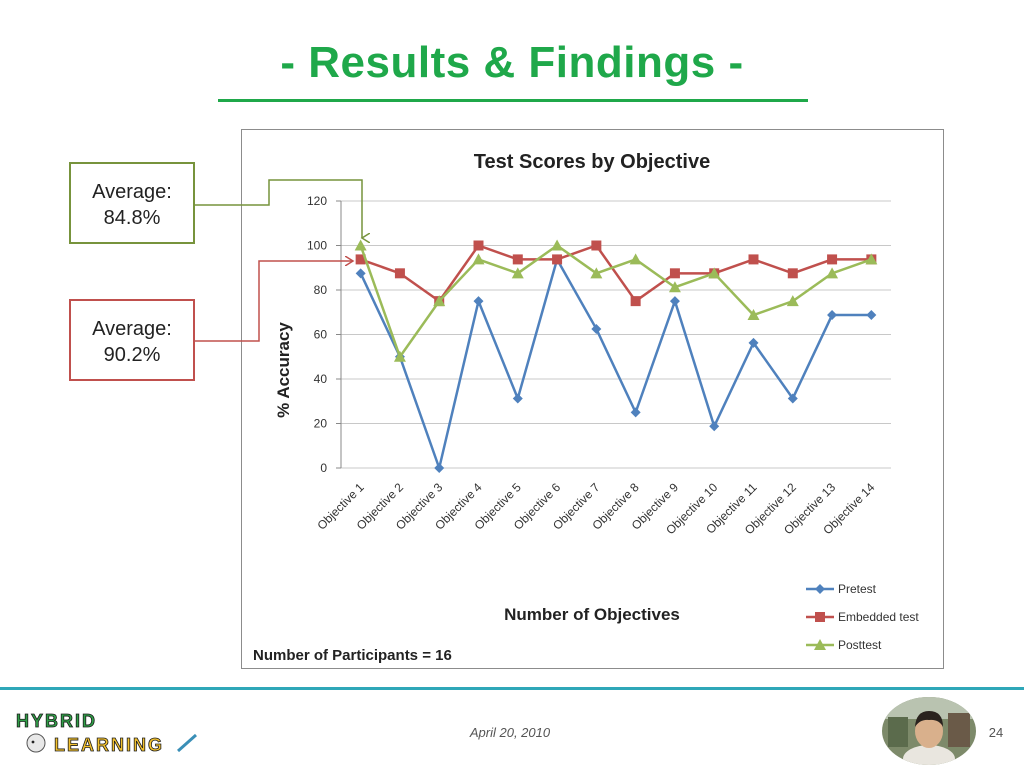  Describe the element at coordinates (616, 273) in the screenshot. I see `series-line-embedded-test` at that location.